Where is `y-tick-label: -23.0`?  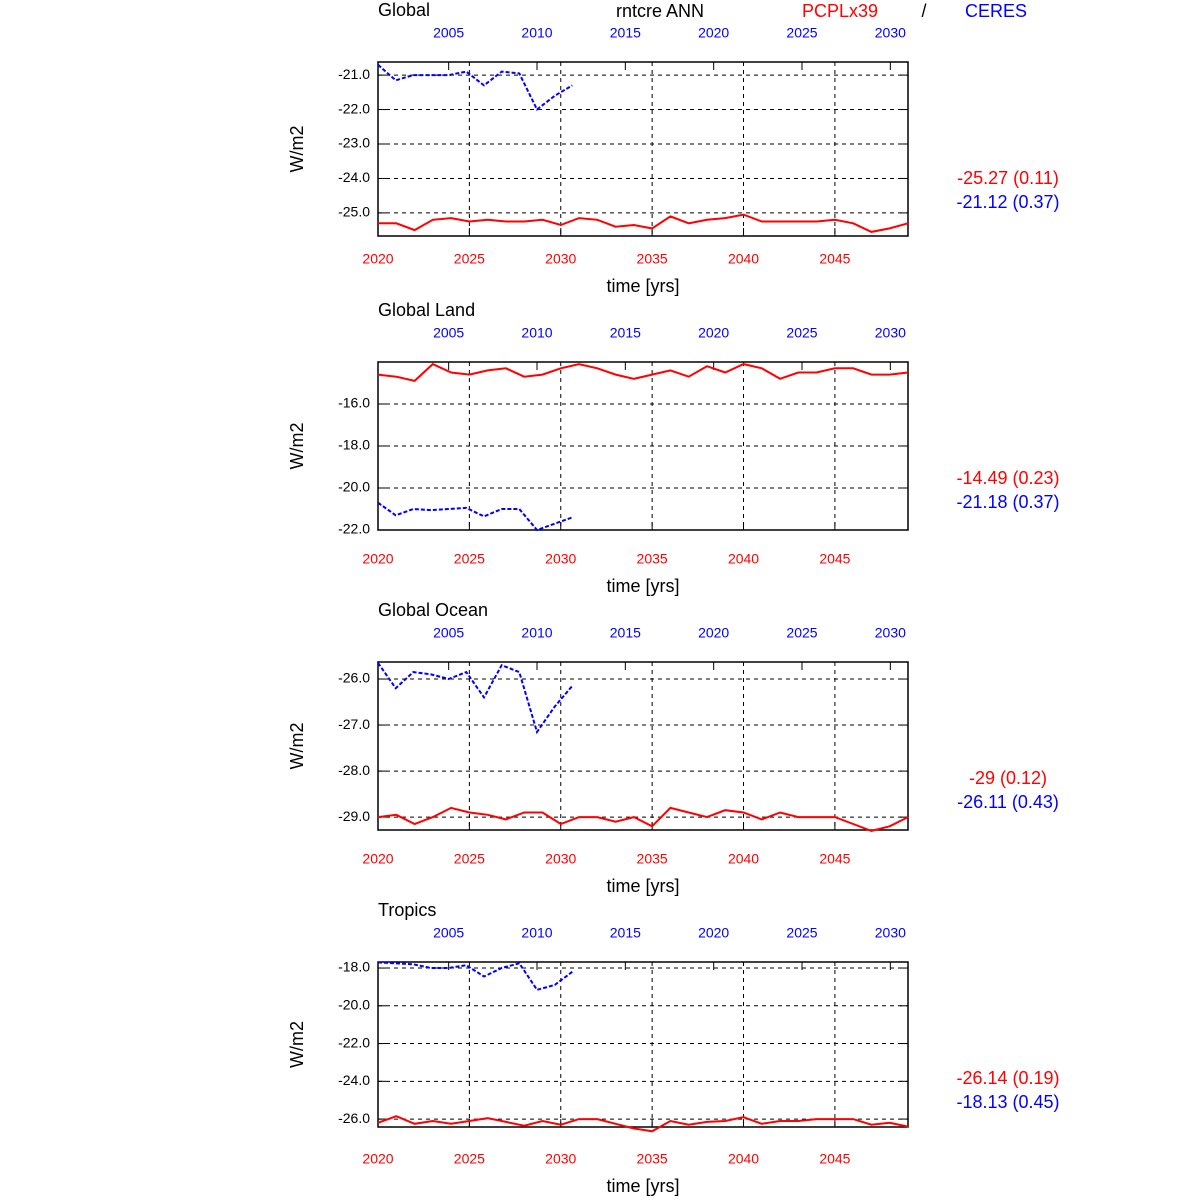
y-tick-label: -23.0 is located at coordinates (354, 143).